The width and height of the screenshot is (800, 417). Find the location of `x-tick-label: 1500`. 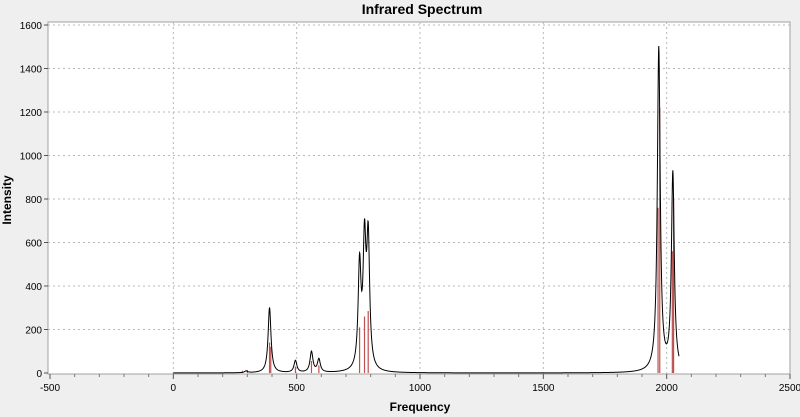

x-tick-label: 1500 is located at coordinates (543, 388).